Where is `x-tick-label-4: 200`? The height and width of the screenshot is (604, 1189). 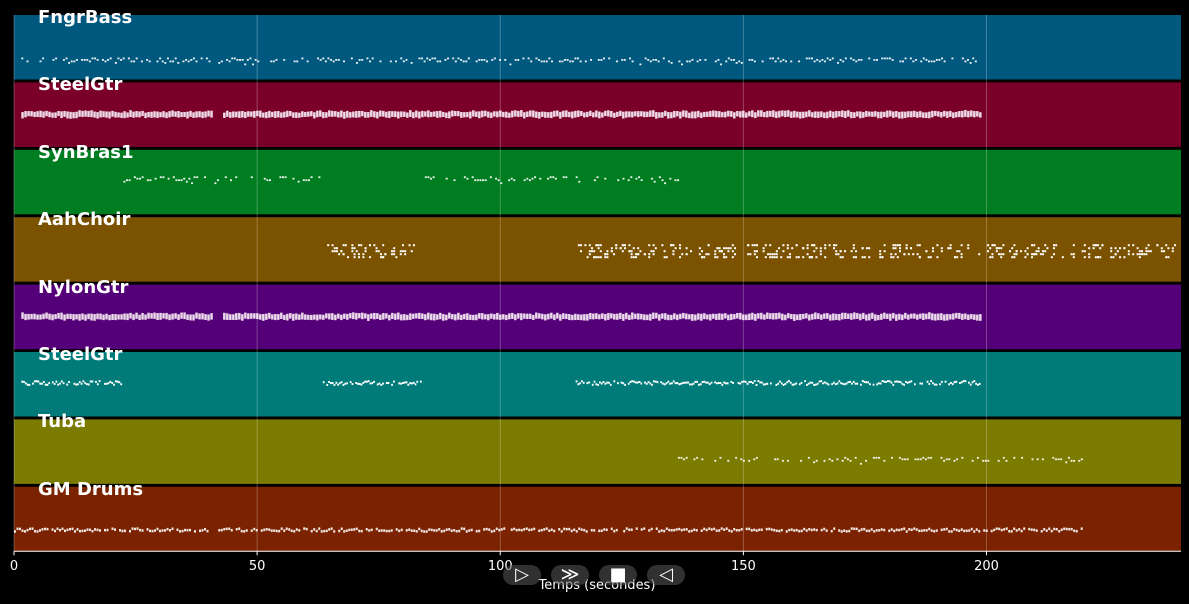
x-tick-label-4: 200 is located at coordinates (986, 566).